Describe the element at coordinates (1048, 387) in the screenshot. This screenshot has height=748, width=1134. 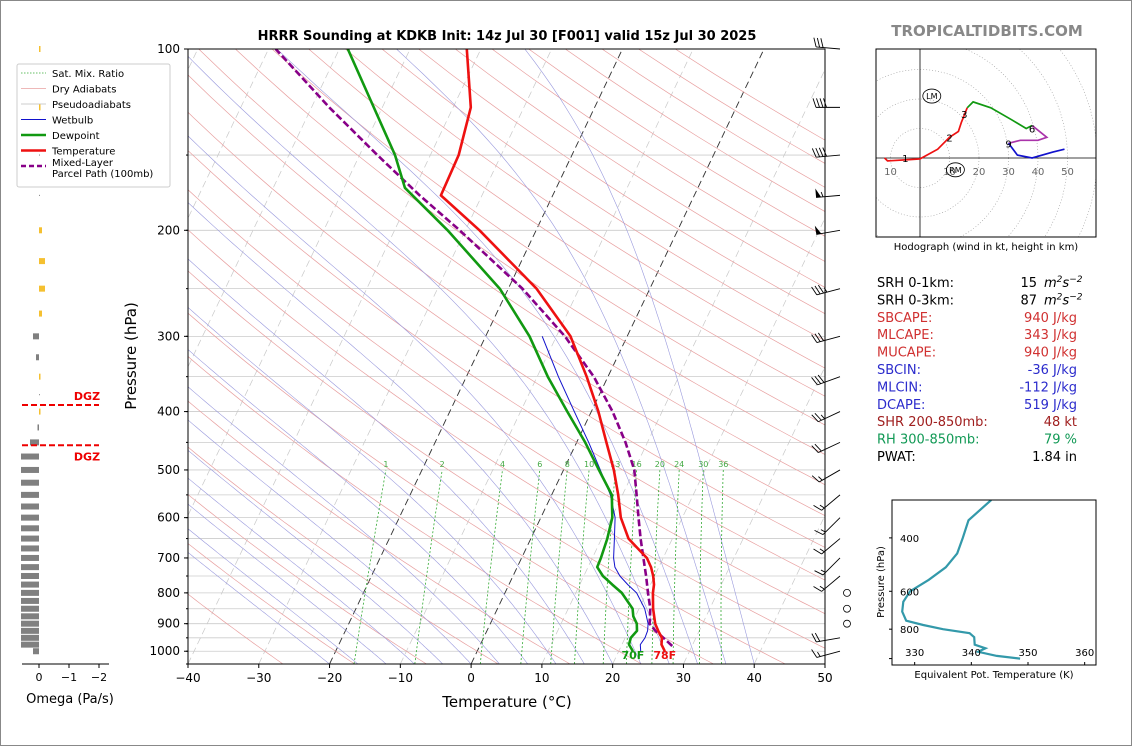
I see `index-value: -112 J/kg` at that location.